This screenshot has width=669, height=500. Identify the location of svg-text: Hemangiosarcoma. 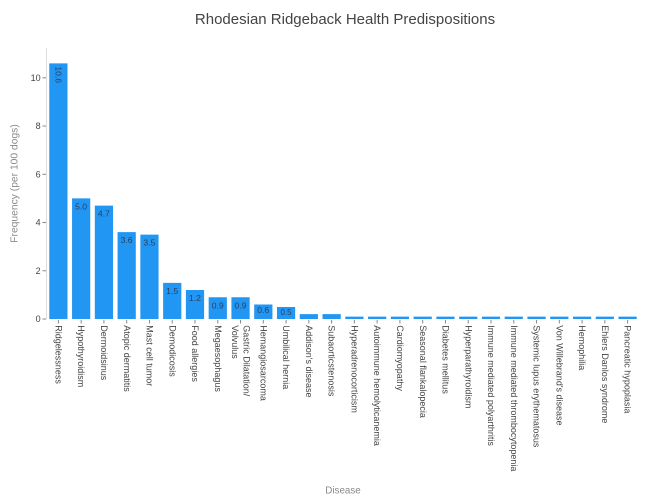
(263, 363).